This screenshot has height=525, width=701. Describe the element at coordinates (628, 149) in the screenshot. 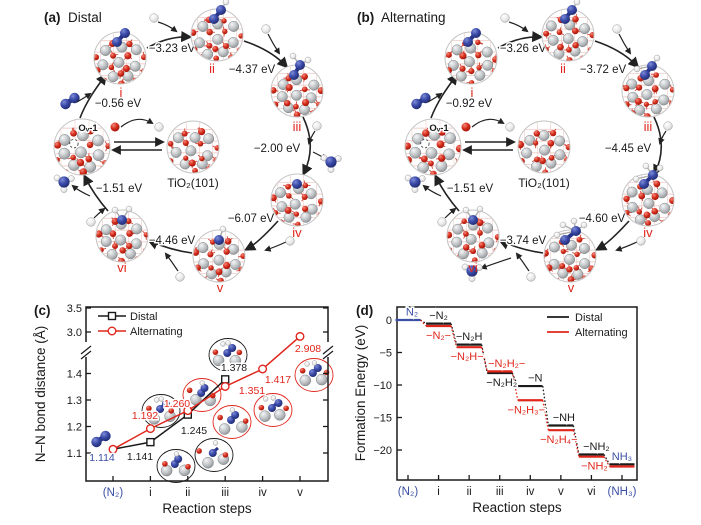

I see `energy-label: −4.45 eV` at that location.